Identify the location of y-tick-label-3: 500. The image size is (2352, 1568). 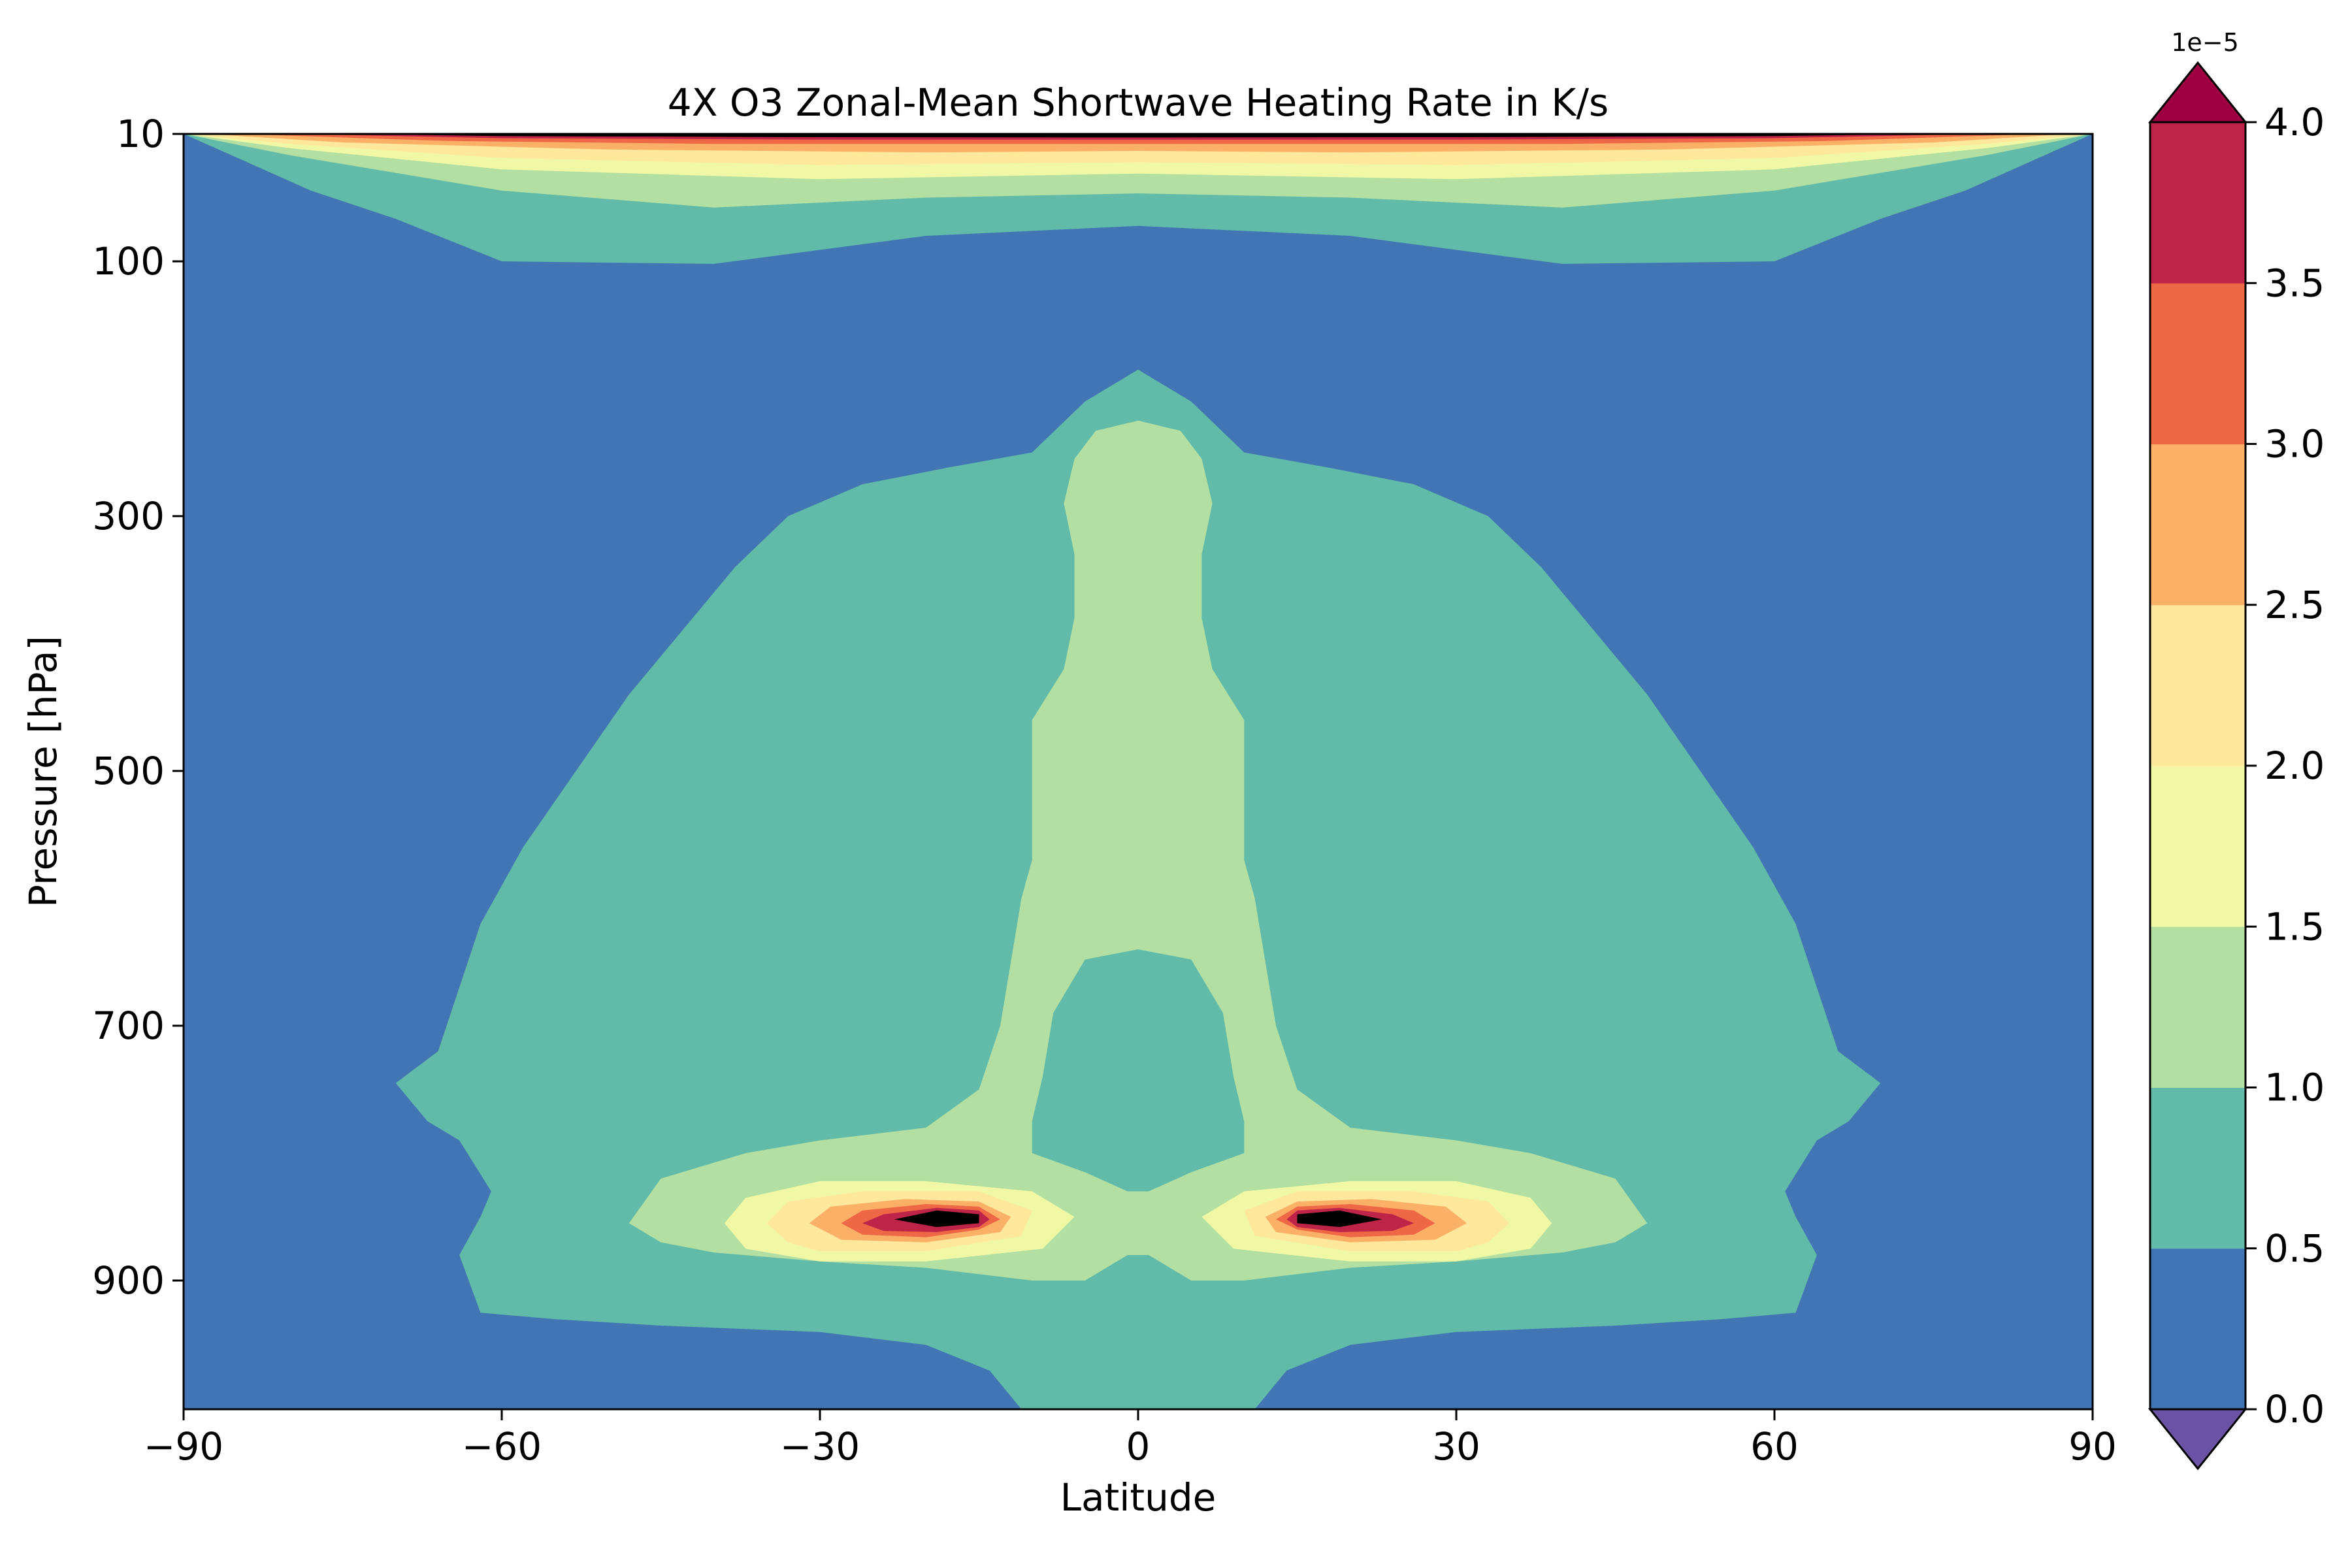
(128, 771).